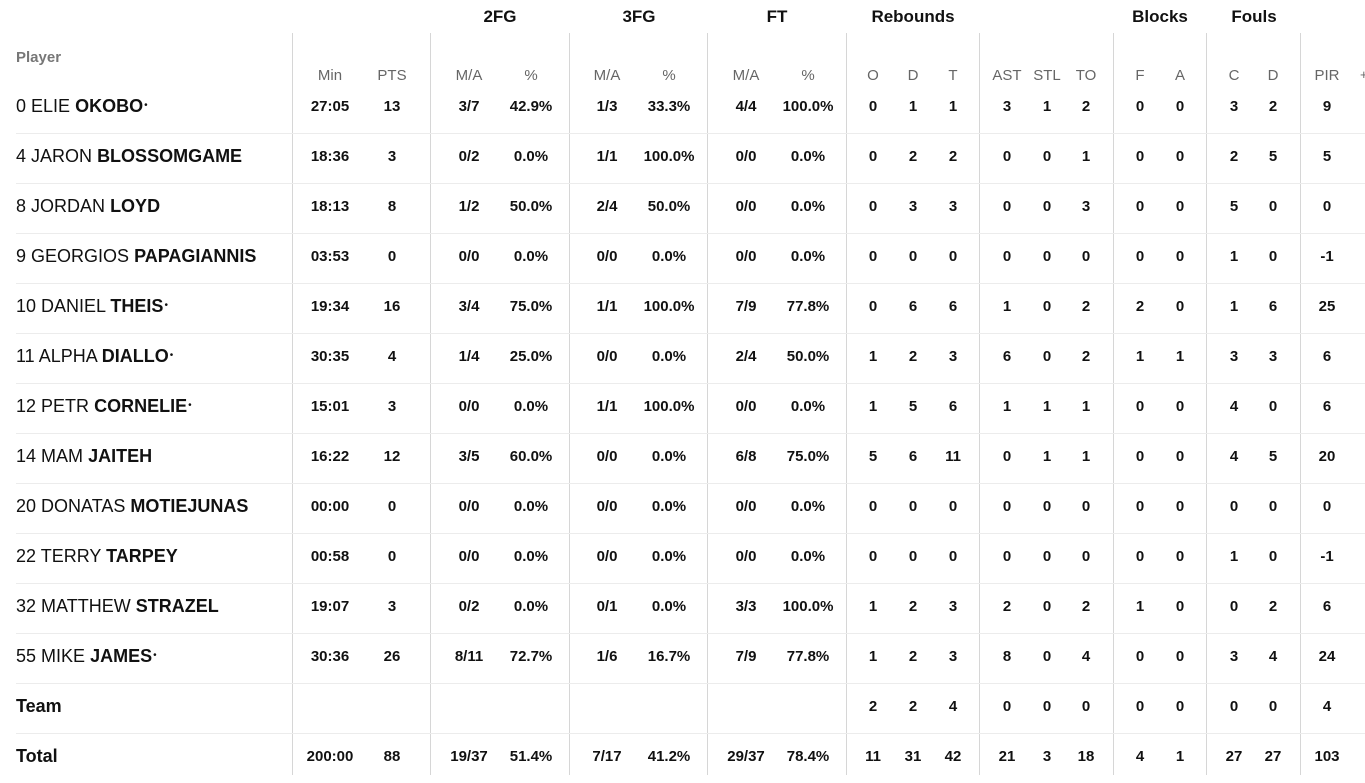 The height and width of the screenshot is (783, 1365). What do you see at coordinates (953, 456) in the screenshot?
I see `stat-reb-t: 11` at bounding box center [953, 456].